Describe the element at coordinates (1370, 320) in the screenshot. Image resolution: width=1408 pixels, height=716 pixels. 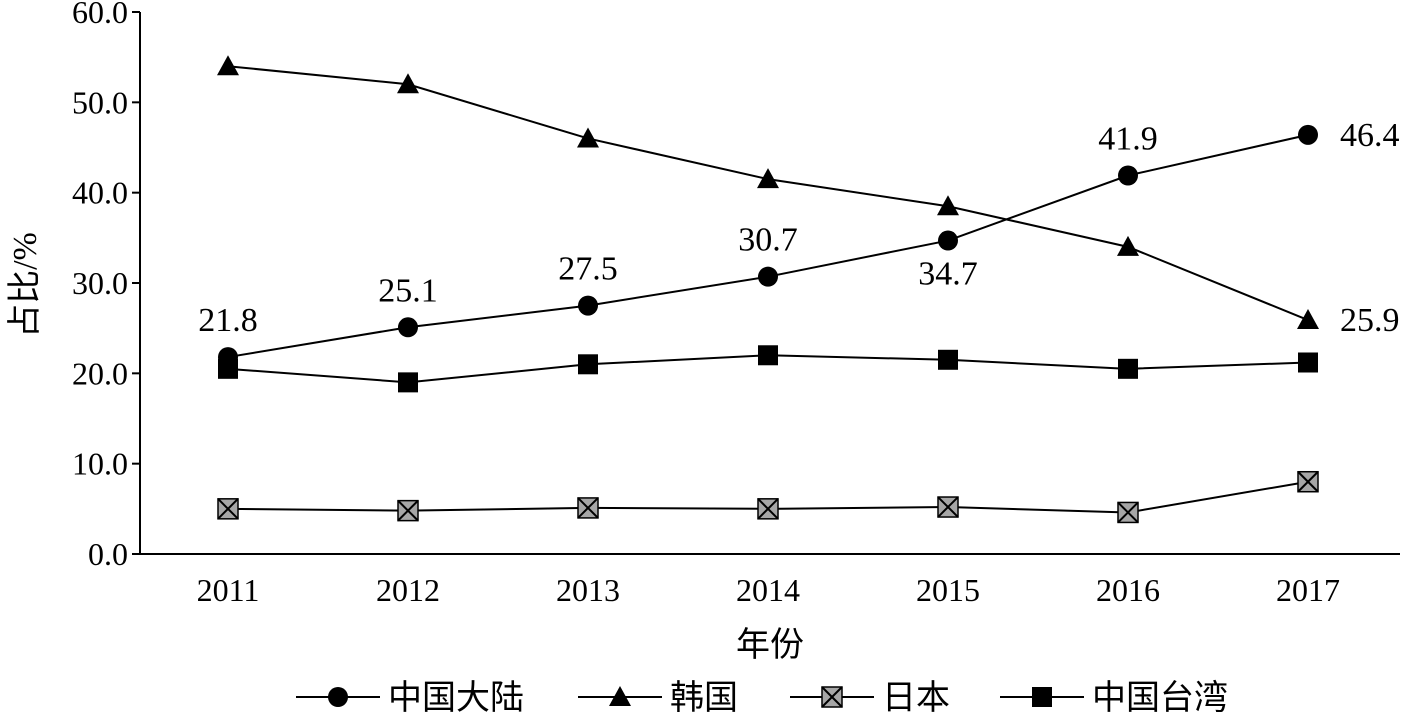
I see `data-label: 25.9` at that location.